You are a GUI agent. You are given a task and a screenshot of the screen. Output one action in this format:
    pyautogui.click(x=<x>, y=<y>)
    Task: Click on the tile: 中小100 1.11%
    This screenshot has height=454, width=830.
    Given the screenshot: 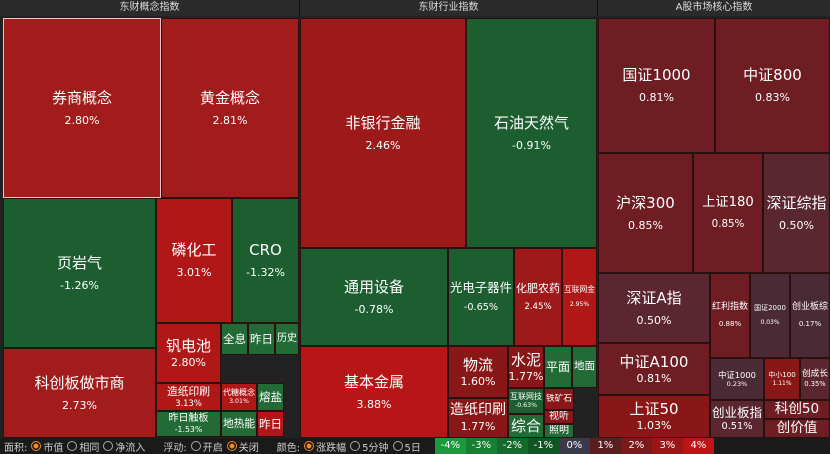 What is the action you would take?
    pyautogui.click(x=782, y=379)
    